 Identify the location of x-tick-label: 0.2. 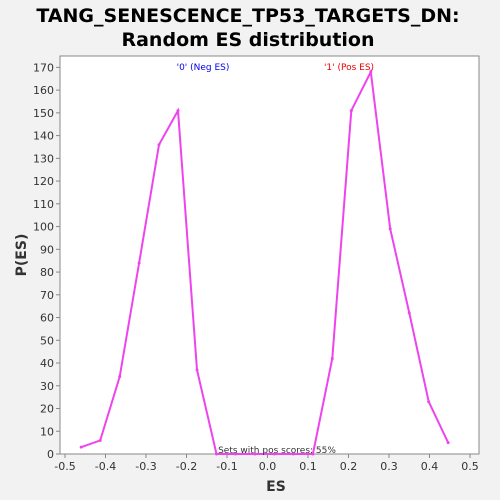
(349, 466).